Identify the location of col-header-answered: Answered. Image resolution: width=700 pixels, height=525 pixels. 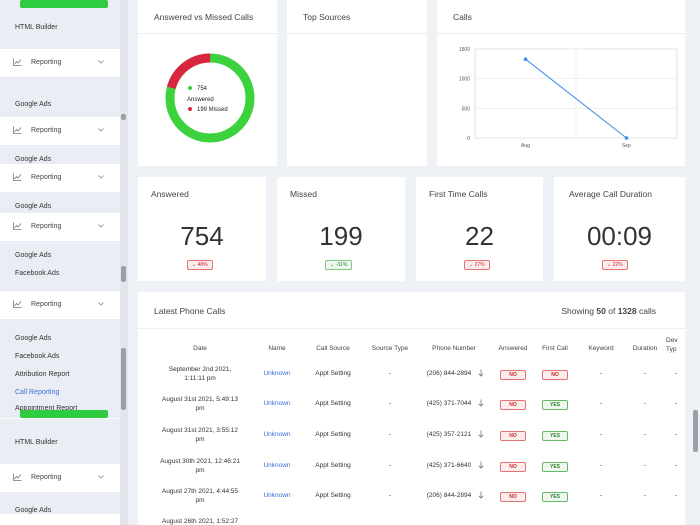
(513, 348).